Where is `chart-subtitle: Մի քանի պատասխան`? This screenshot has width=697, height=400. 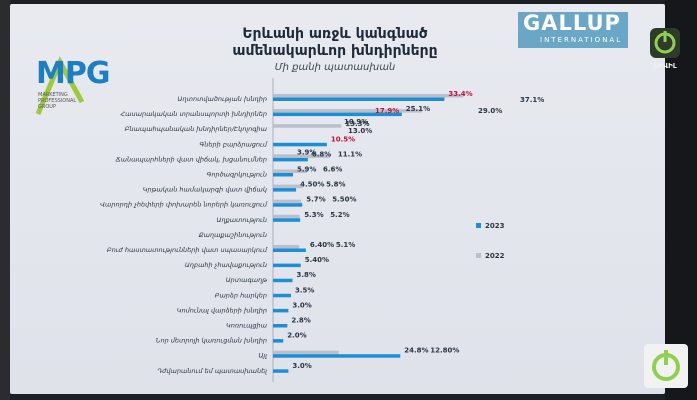 chart-subtitle: Մի քանի պատասխան is located at coordinates (335, 67).